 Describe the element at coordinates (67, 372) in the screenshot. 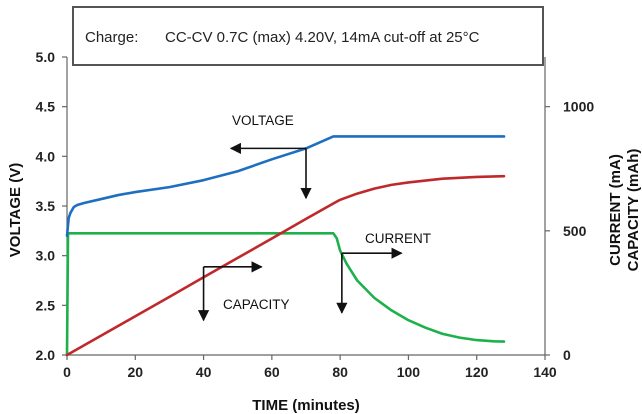

I see `x-tick-label: 0` at that location.